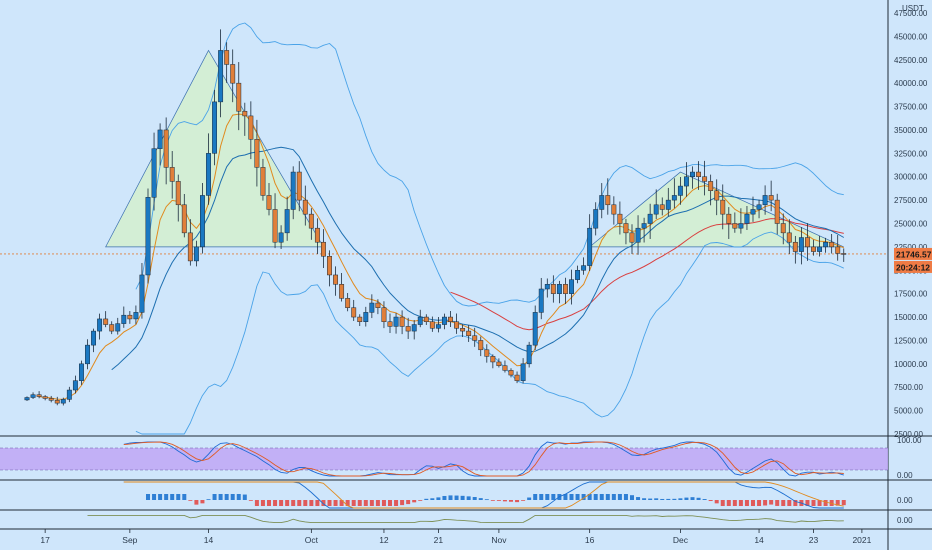 The width and height of the screenshot is (932, 550). What do you see at coordinates (759, 540) in the screenshot?
I see `x-tick-label: 14` at bounding box center [759, 540].